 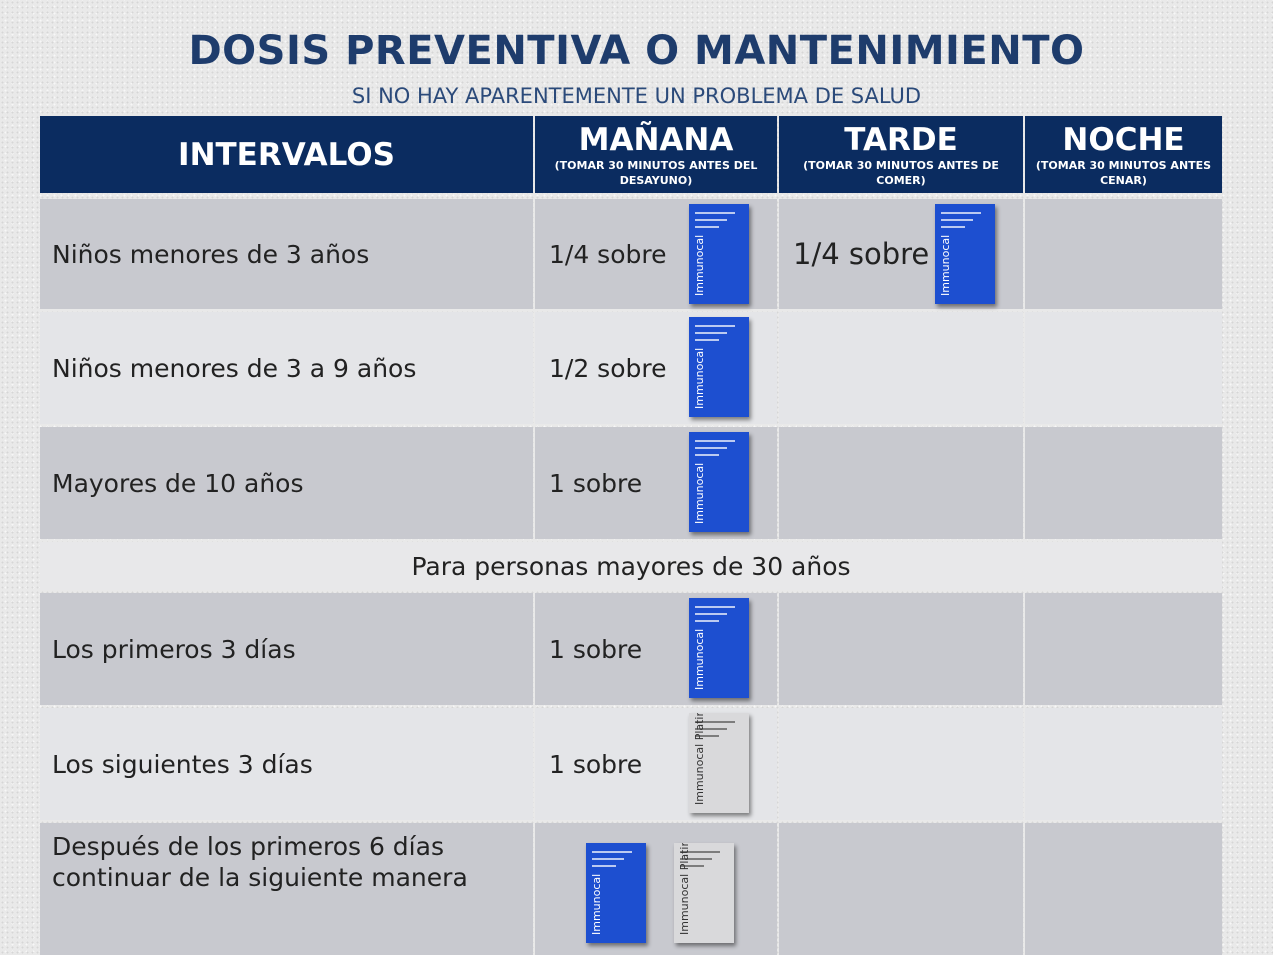 What do you see at coordinates (286, 649) in the screenshot?
I see `row-label: Los primeros 3 días` at bounding box center [286, 649].